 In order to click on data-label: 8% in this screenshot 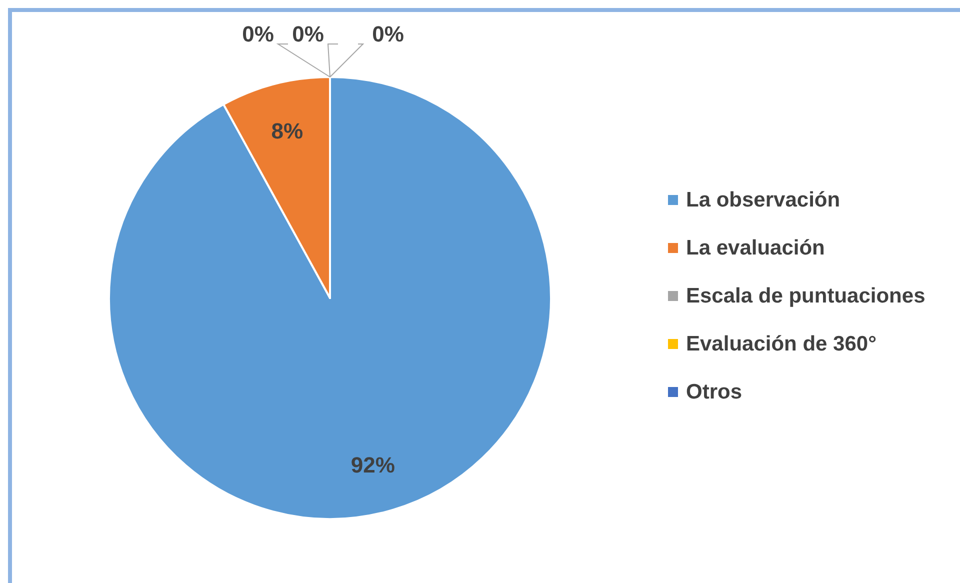, I will do `click(287, 131)`.